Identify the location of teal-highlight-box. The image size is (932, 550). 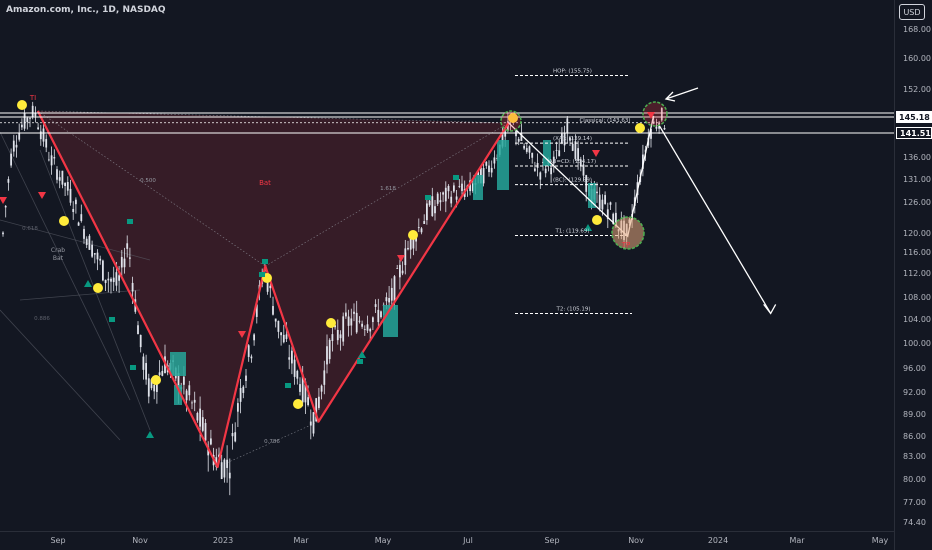
(592, 195).